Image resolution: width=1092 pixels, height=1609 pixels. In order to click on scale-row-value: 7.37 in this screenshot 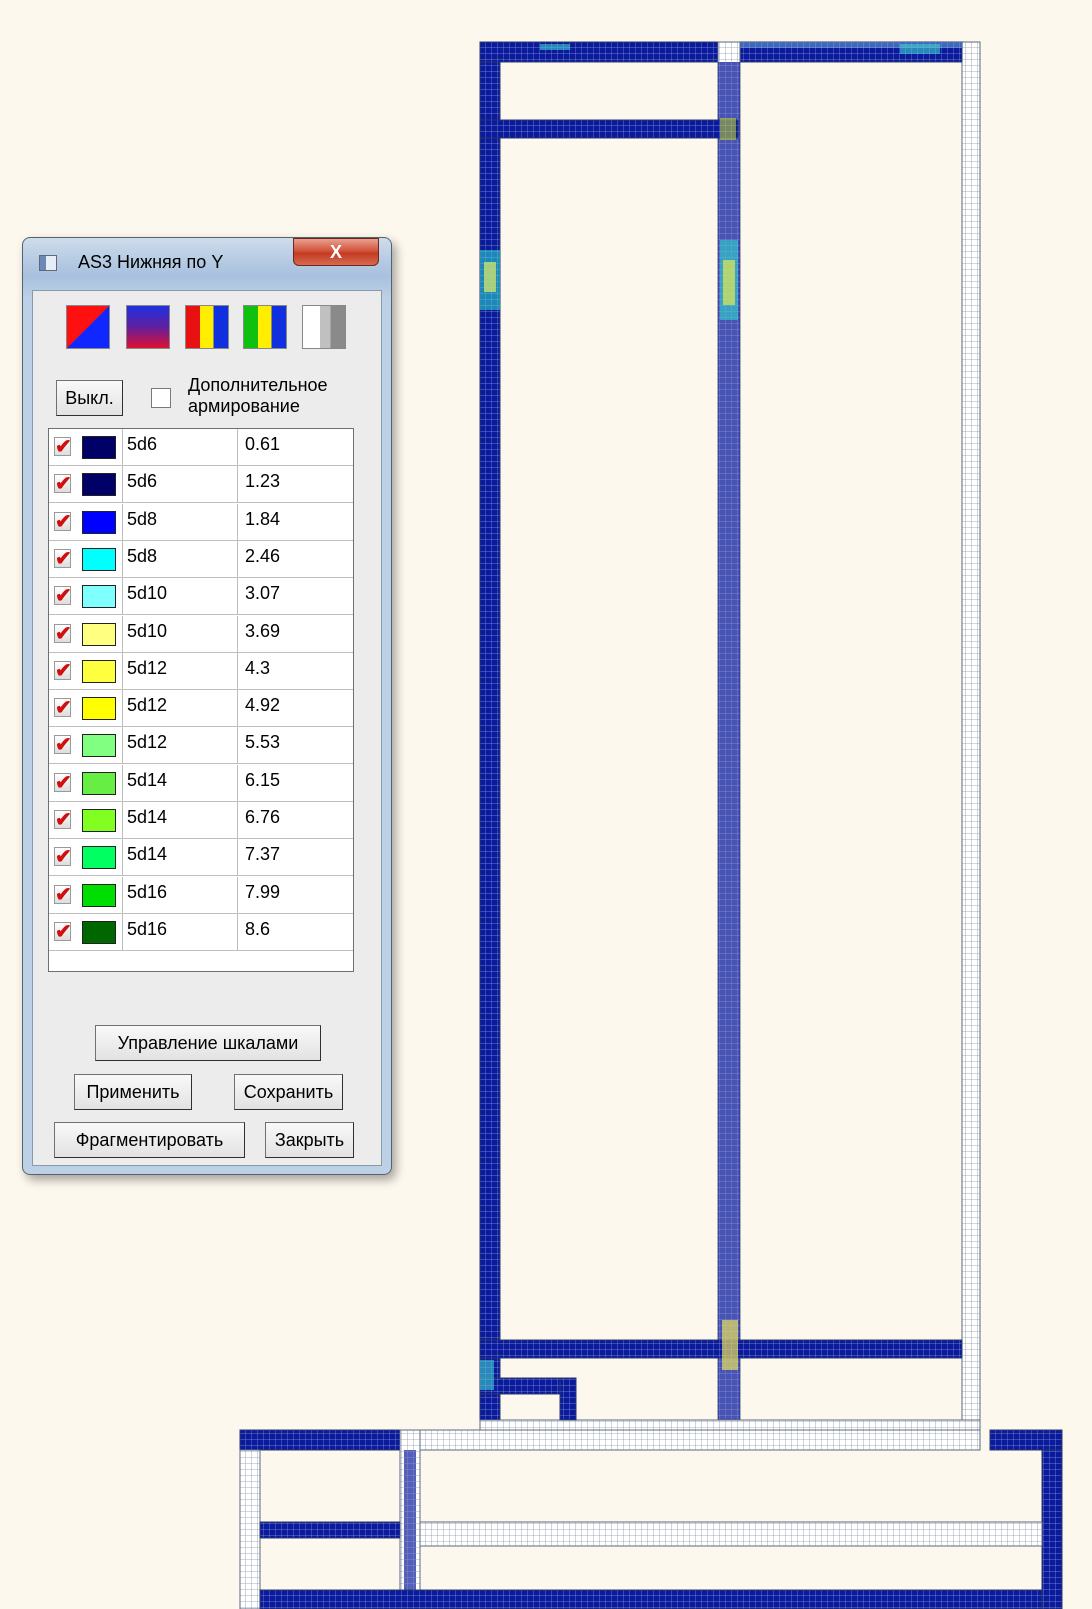, I will do `click(263, 854)`.